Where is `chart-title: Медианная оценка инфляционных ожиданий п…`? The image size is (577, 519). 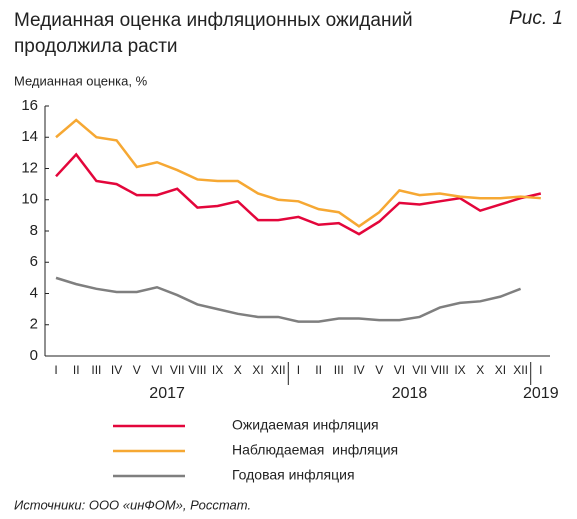 chart-title: Медианная оценка инфляционных ожиданий п… is located at coordinates (213, 33).